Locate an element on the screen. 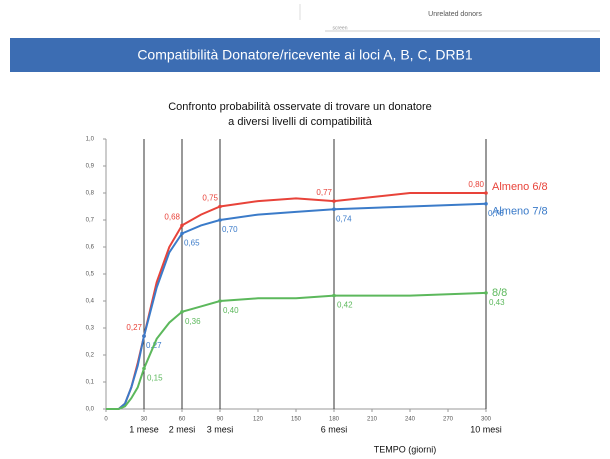 This screenshot has width=610, height=459. header-note: Unrelated donors is located at coordinates (455, 14).